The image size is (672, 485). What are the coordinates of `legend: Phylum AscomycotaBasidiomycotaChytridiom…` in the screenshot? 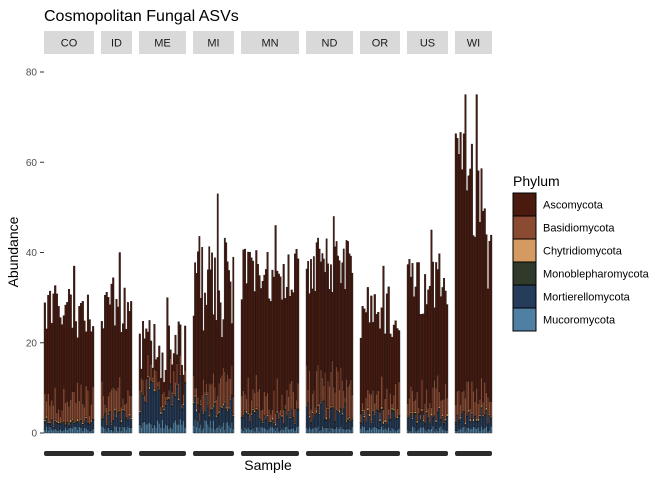 It's located at (581, 252).